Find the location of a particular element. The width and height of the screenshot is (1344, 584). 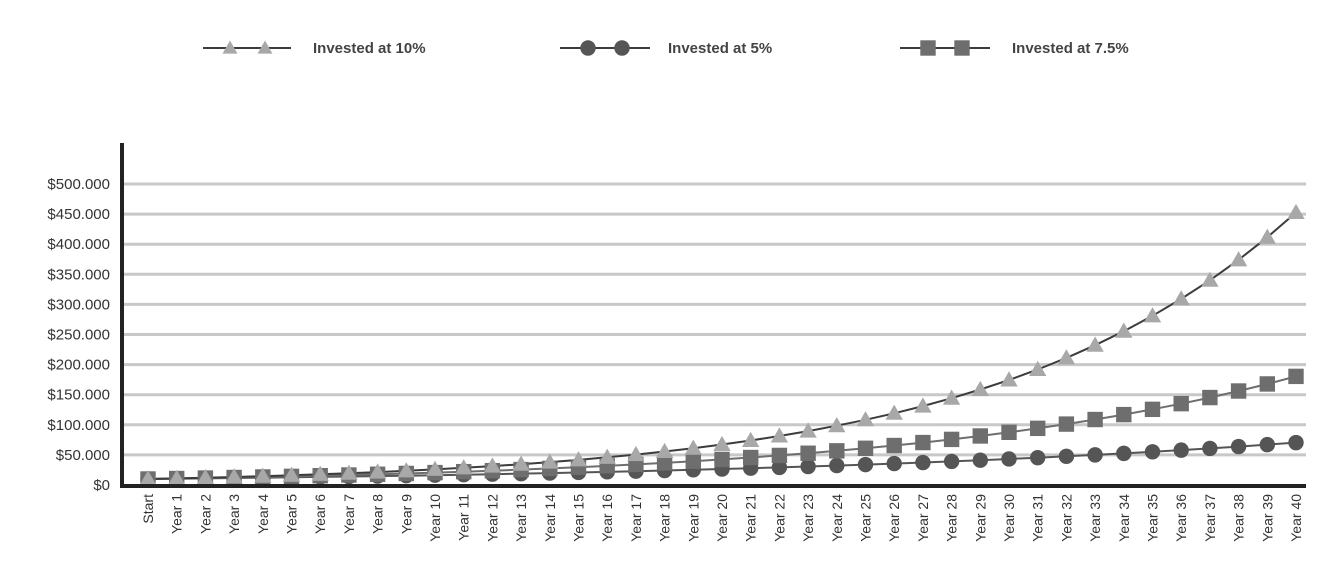

y-tick-label: $500.000 is located at coordinates (78, 184).